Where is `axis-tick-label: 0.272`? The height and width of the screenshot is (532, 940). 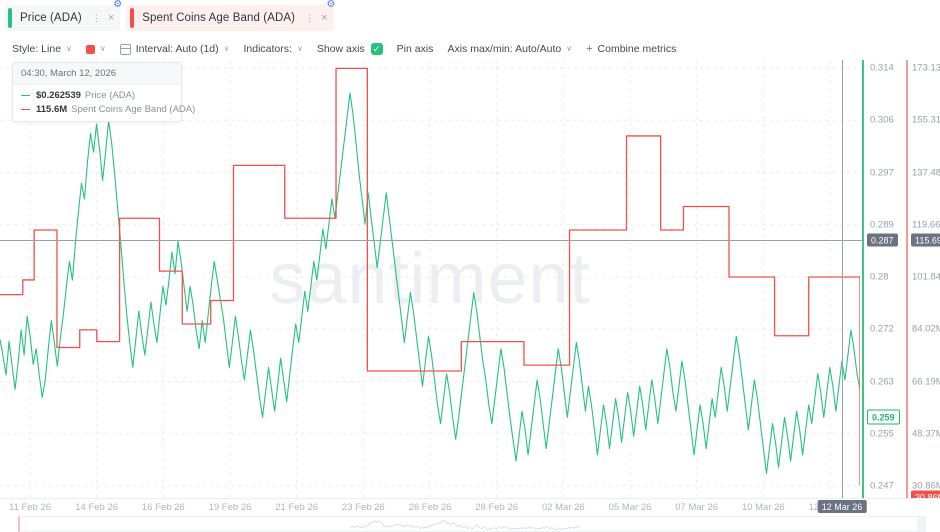 axis-tick-label: 0.272 is located at coordinates (882, 329).